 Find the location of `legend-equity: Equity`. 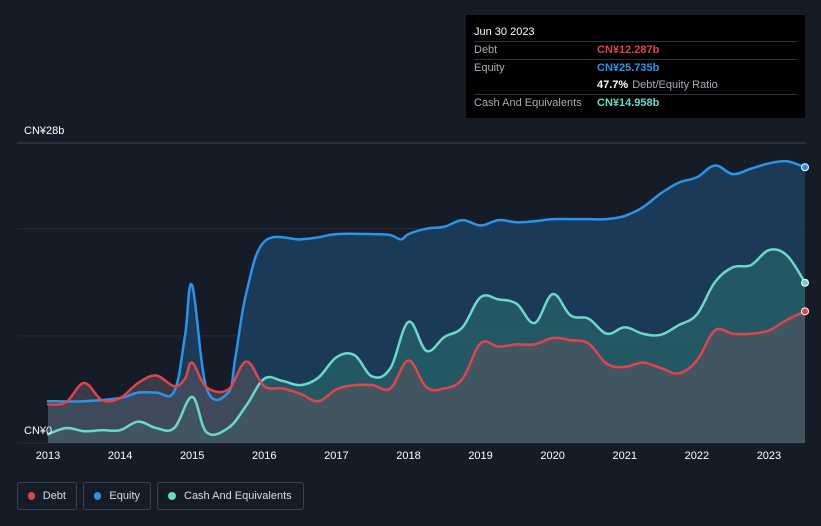

legend-equity: Equity is located at coordinates (117, 496).